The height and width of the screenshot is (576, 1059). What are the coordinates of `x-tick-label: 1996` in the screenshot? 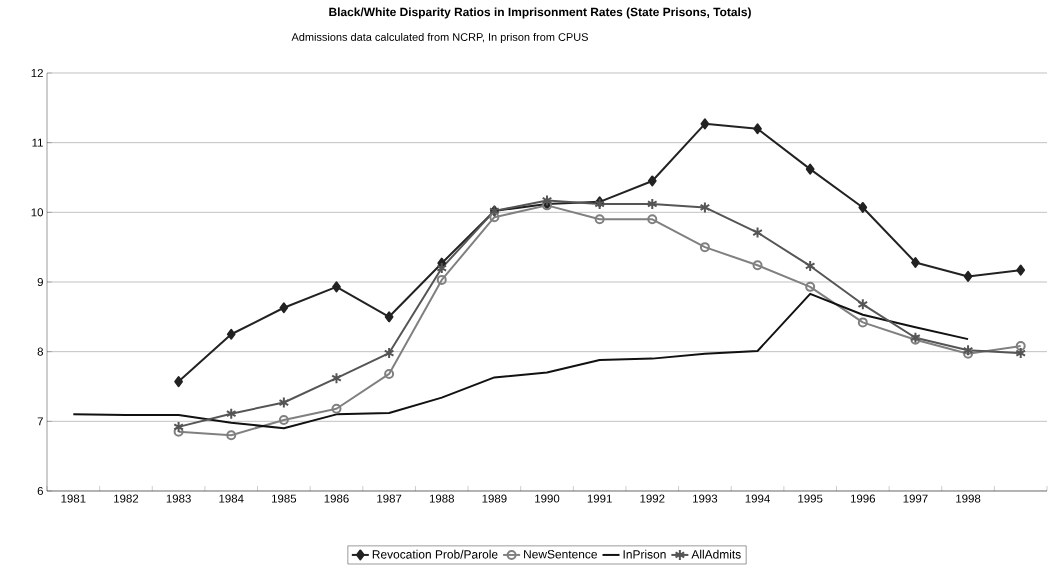 It's located at (863, 498).